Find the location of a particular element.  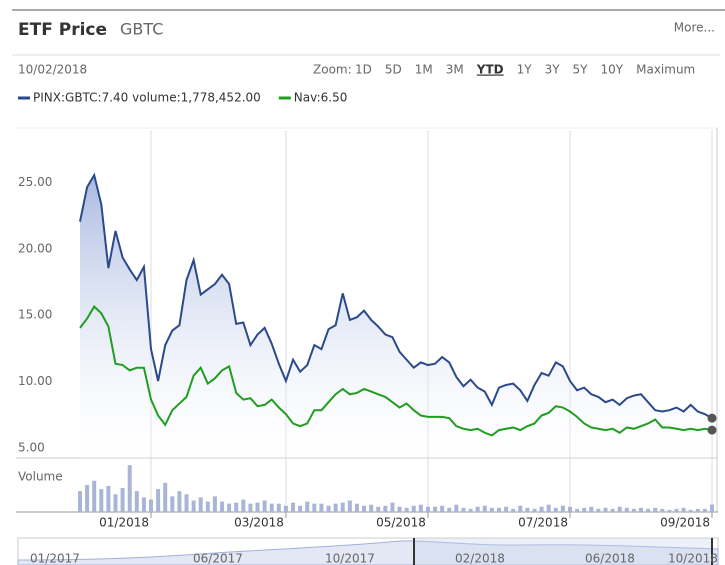

navigator-label: 02/2018 is located at coordinates (480, 558).